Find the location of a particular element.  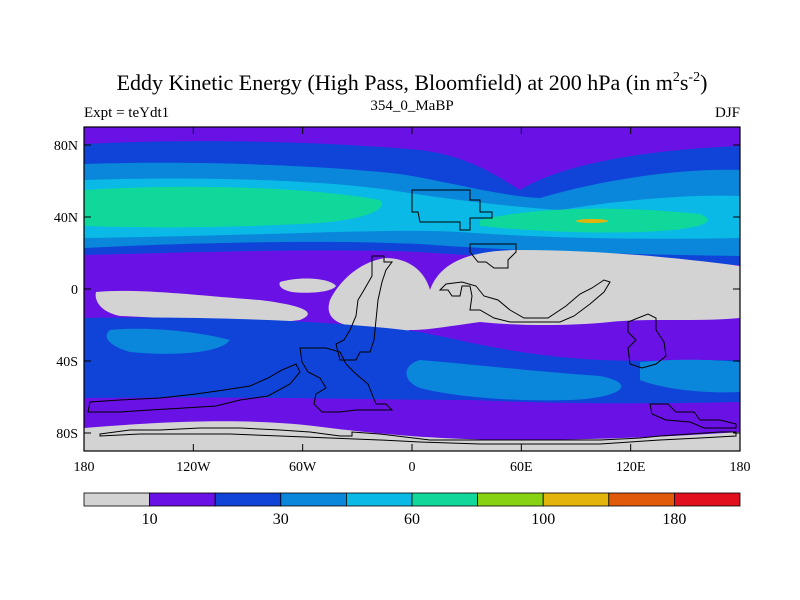

coastline-antarctica is located at coordinates (418, 436).